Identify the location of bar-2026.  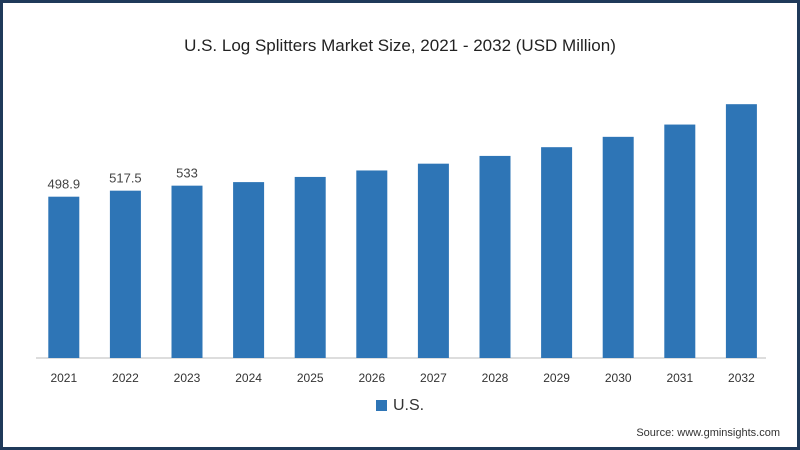
(372, 264).